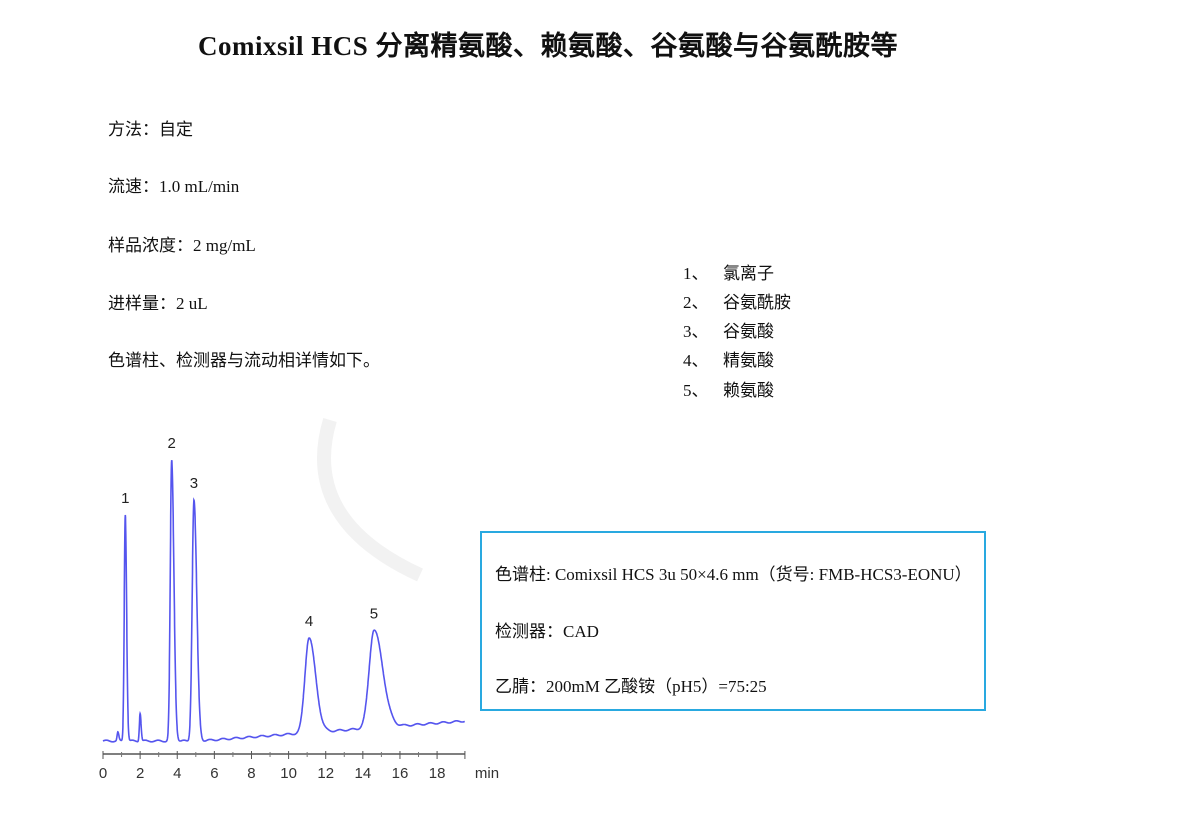 The width and height of the screenshot is (1191, 823). What do you see at coordinates (150, 129) in the screenshot?
I see `param-method: 方法：自定` at bounding box center [150, 129].